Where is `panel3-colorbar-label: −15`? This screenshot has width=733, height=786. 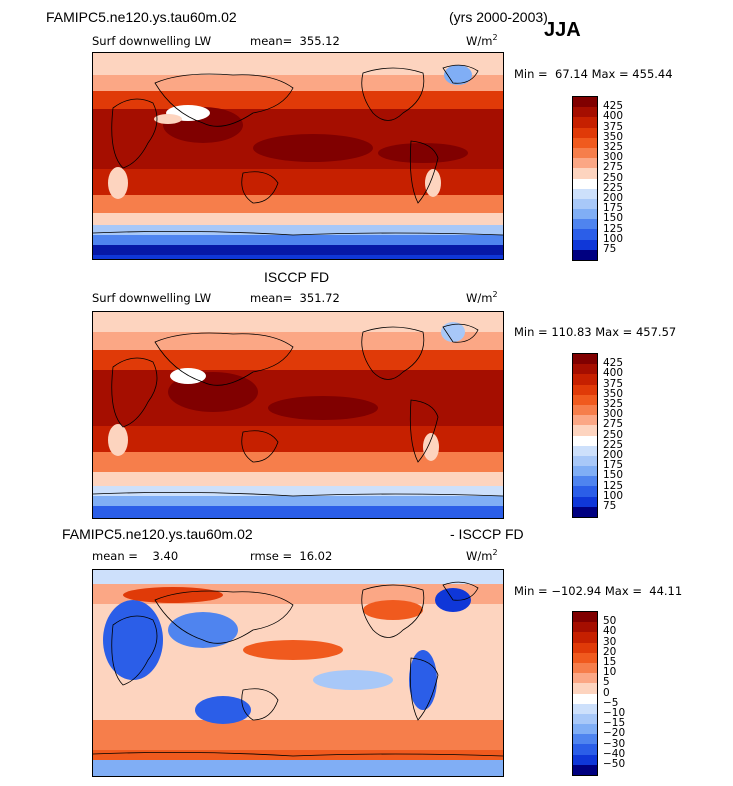
panel3-colorbar-label: −15 is located at coordinates (614, 723).